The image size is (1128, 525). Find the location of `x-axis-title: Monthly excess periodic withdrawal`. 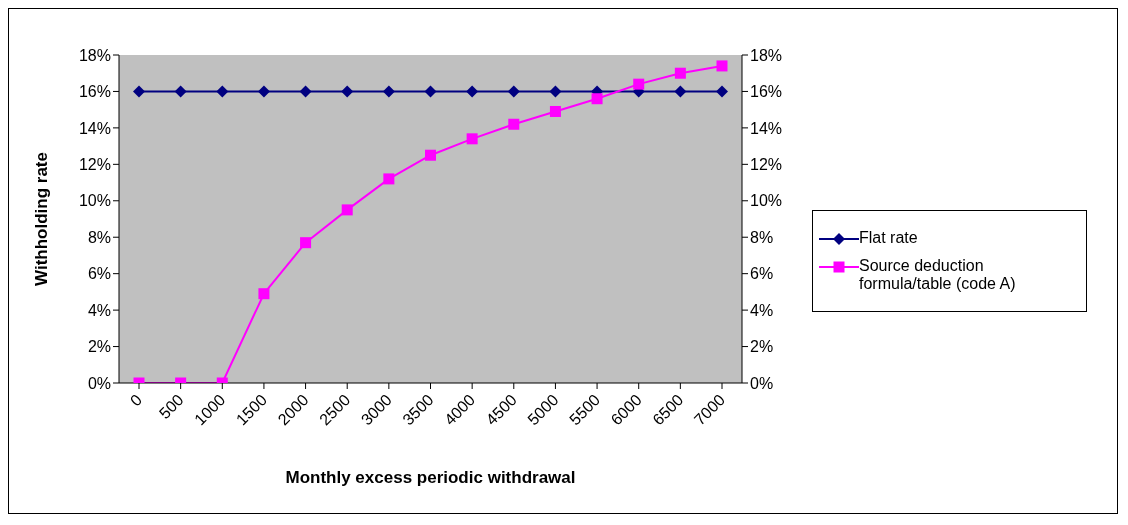

x-axis-title: Monthly excess periodic withdrawal is located at coordinates (430, 477).